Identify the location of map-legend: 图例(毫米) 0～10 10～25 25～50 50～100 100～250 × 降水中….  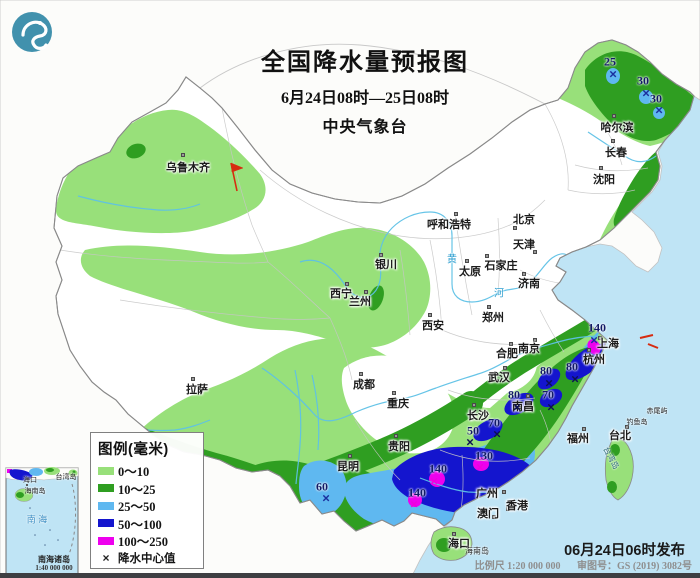
(147, 500).